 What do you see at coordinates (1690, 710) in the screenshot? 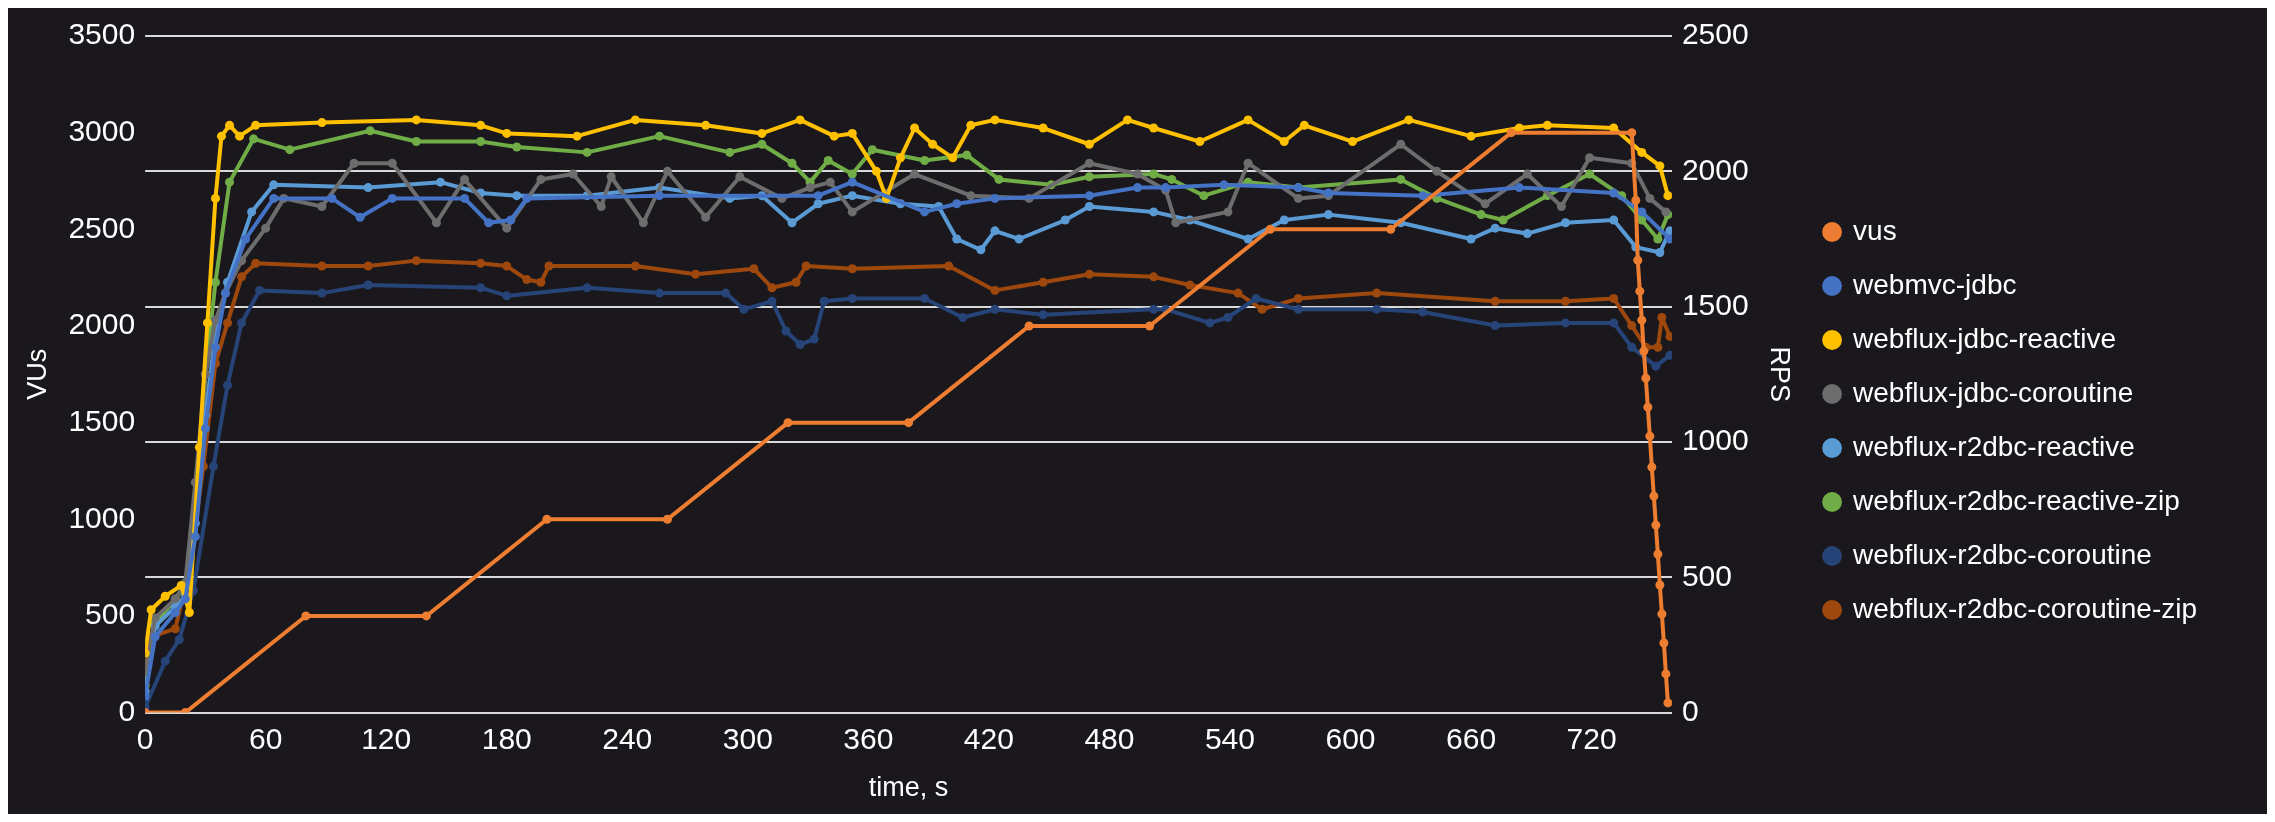
I see `y2-tick-label: 0` at bounding box center [1690, 710].